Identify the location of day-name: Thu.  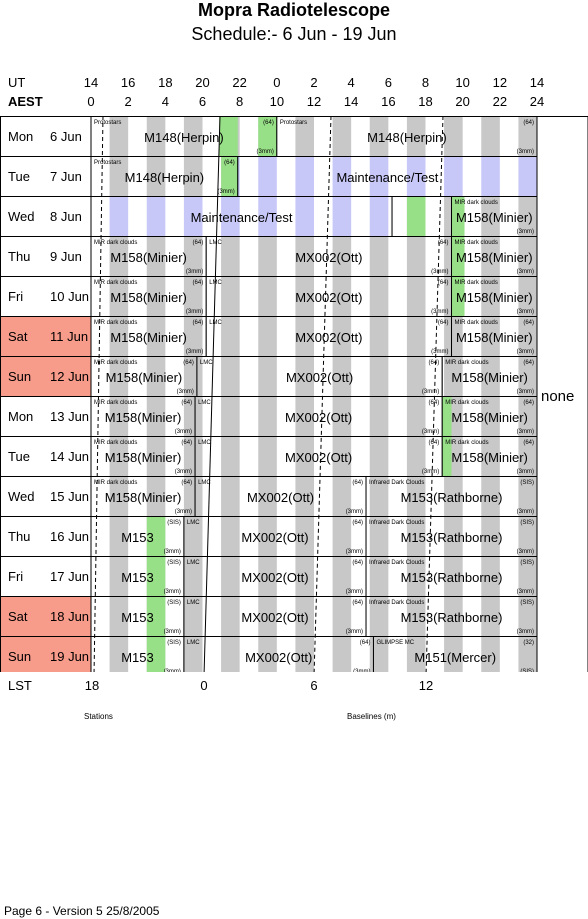
(19, 256).